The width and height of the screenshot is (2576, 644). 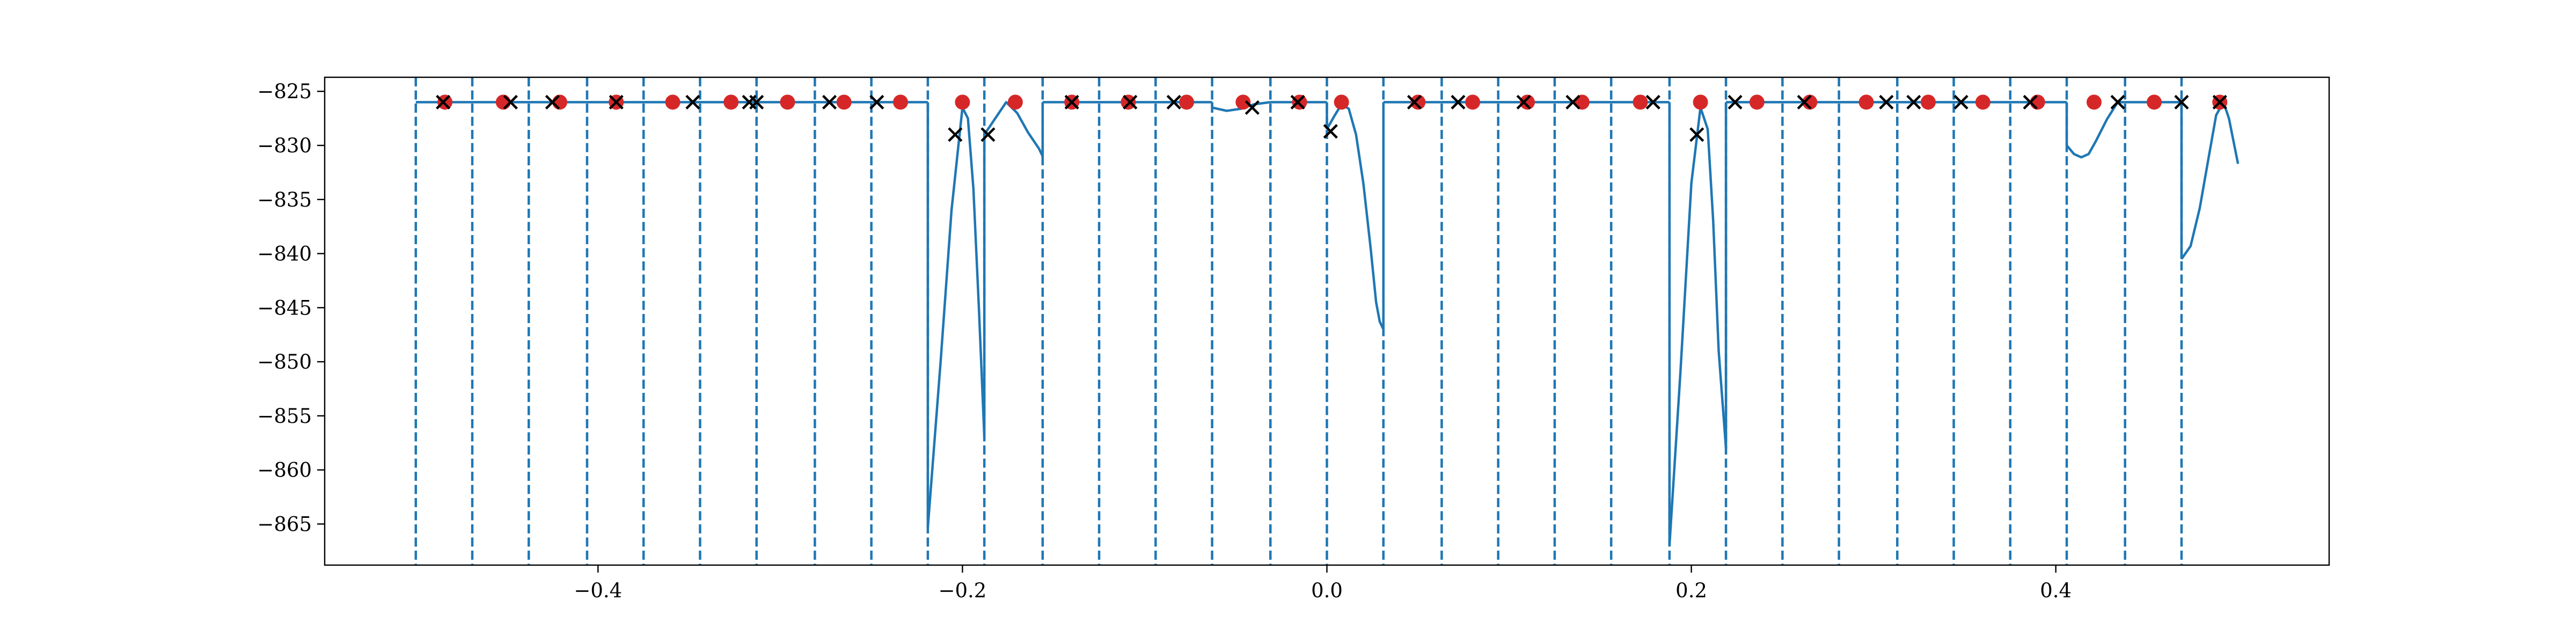 I want to click on cross-markers, so click(x=1331, y=118).